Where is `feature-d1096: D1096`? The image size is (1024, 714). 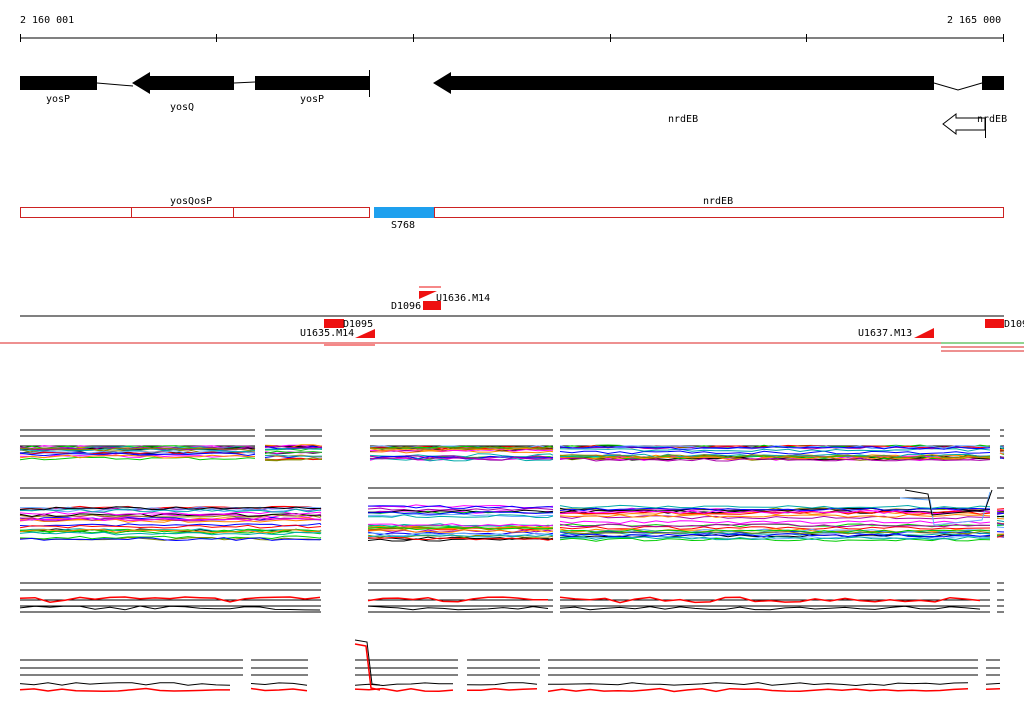 feature-d1096: D1096 is located at coordinates (416, 299).